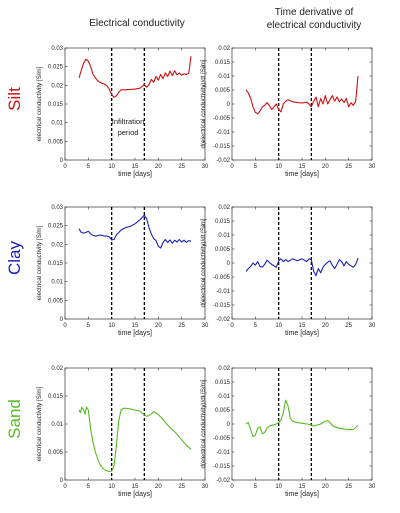  I want to click on column-title: Time derivative of, so click(314, 12).